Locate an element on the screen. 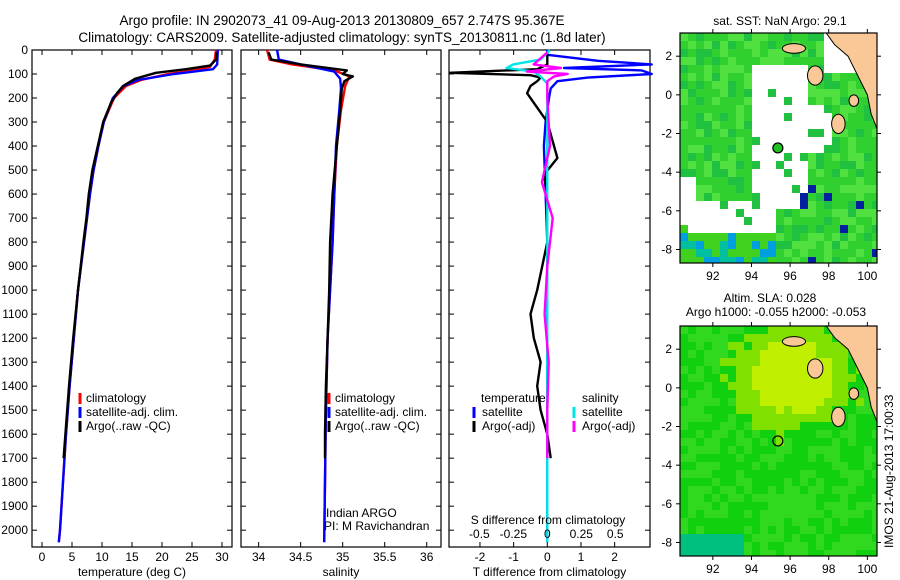 The image size is (900, 580). argo-position-marker is located at coordinates (778, 148).